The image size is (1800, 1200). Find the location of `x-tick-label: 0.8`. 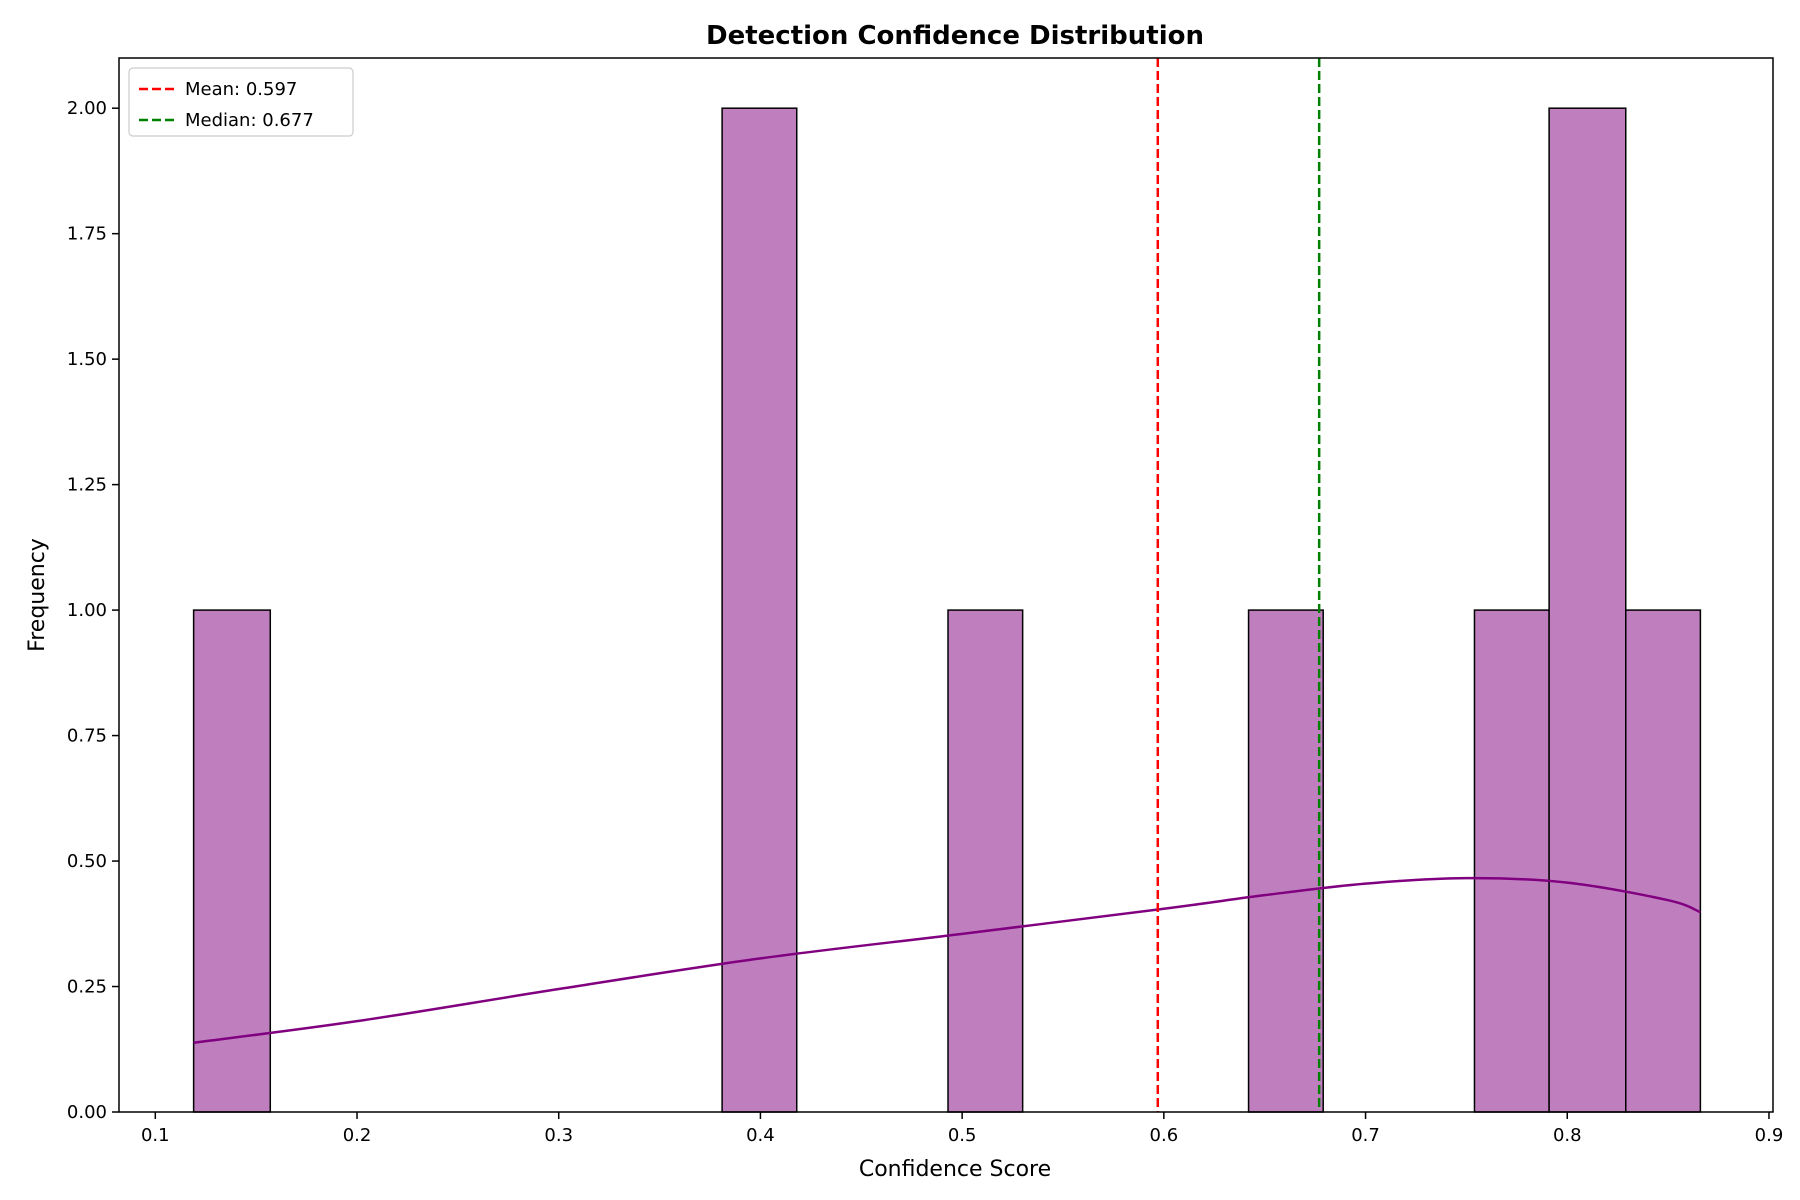

x-tick-label: 0.8 is located at coordinates (1567, 1135).